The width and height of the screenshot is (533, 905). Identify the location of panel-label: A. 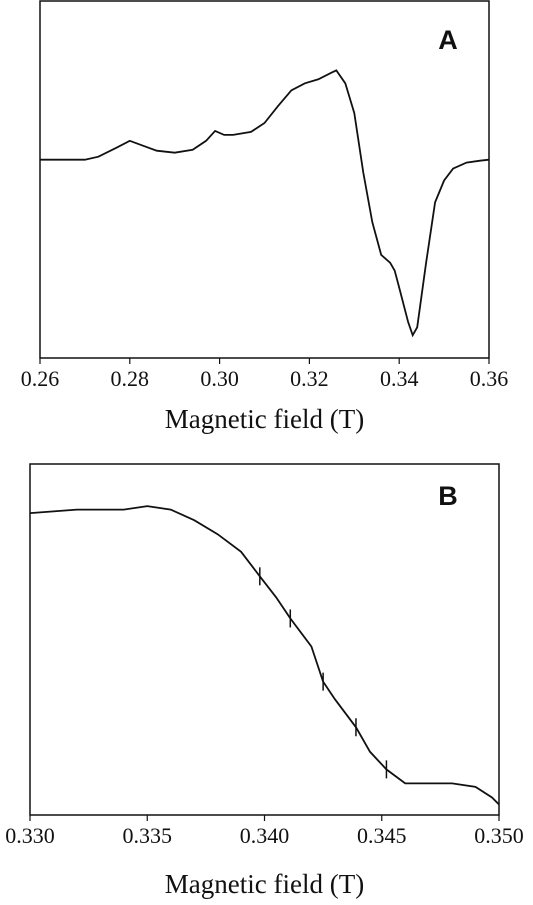
(448, 40).